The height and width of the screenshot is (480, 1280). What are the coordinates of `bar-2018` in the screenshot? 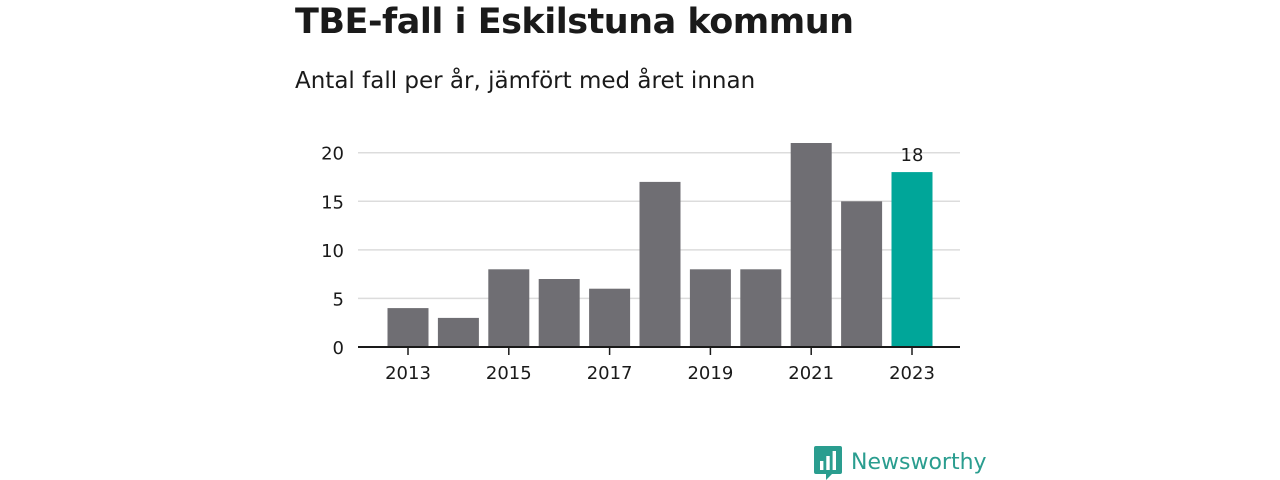 It's located at (660, 264).